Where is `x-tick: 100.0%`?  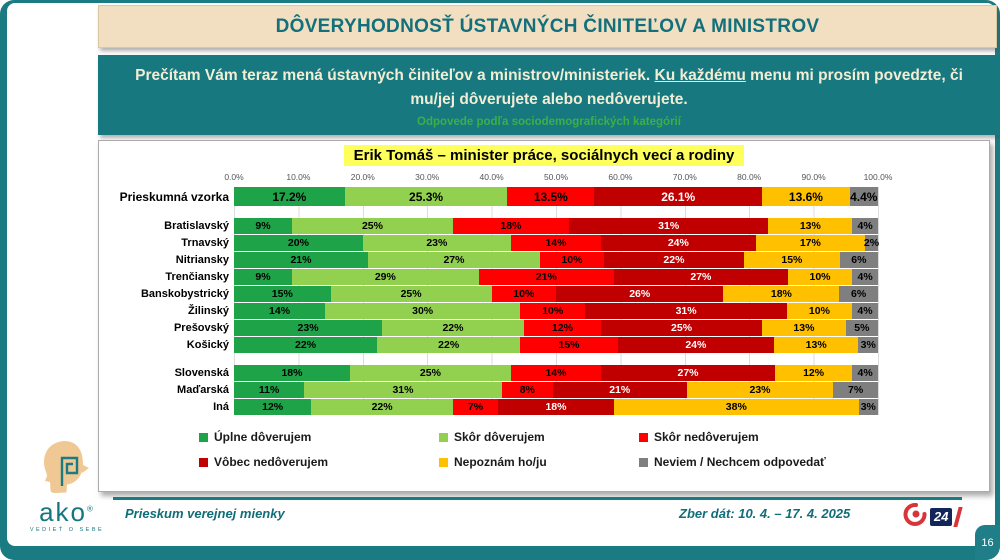 x-tick: 100.0% is located at coordinates (878, 177).